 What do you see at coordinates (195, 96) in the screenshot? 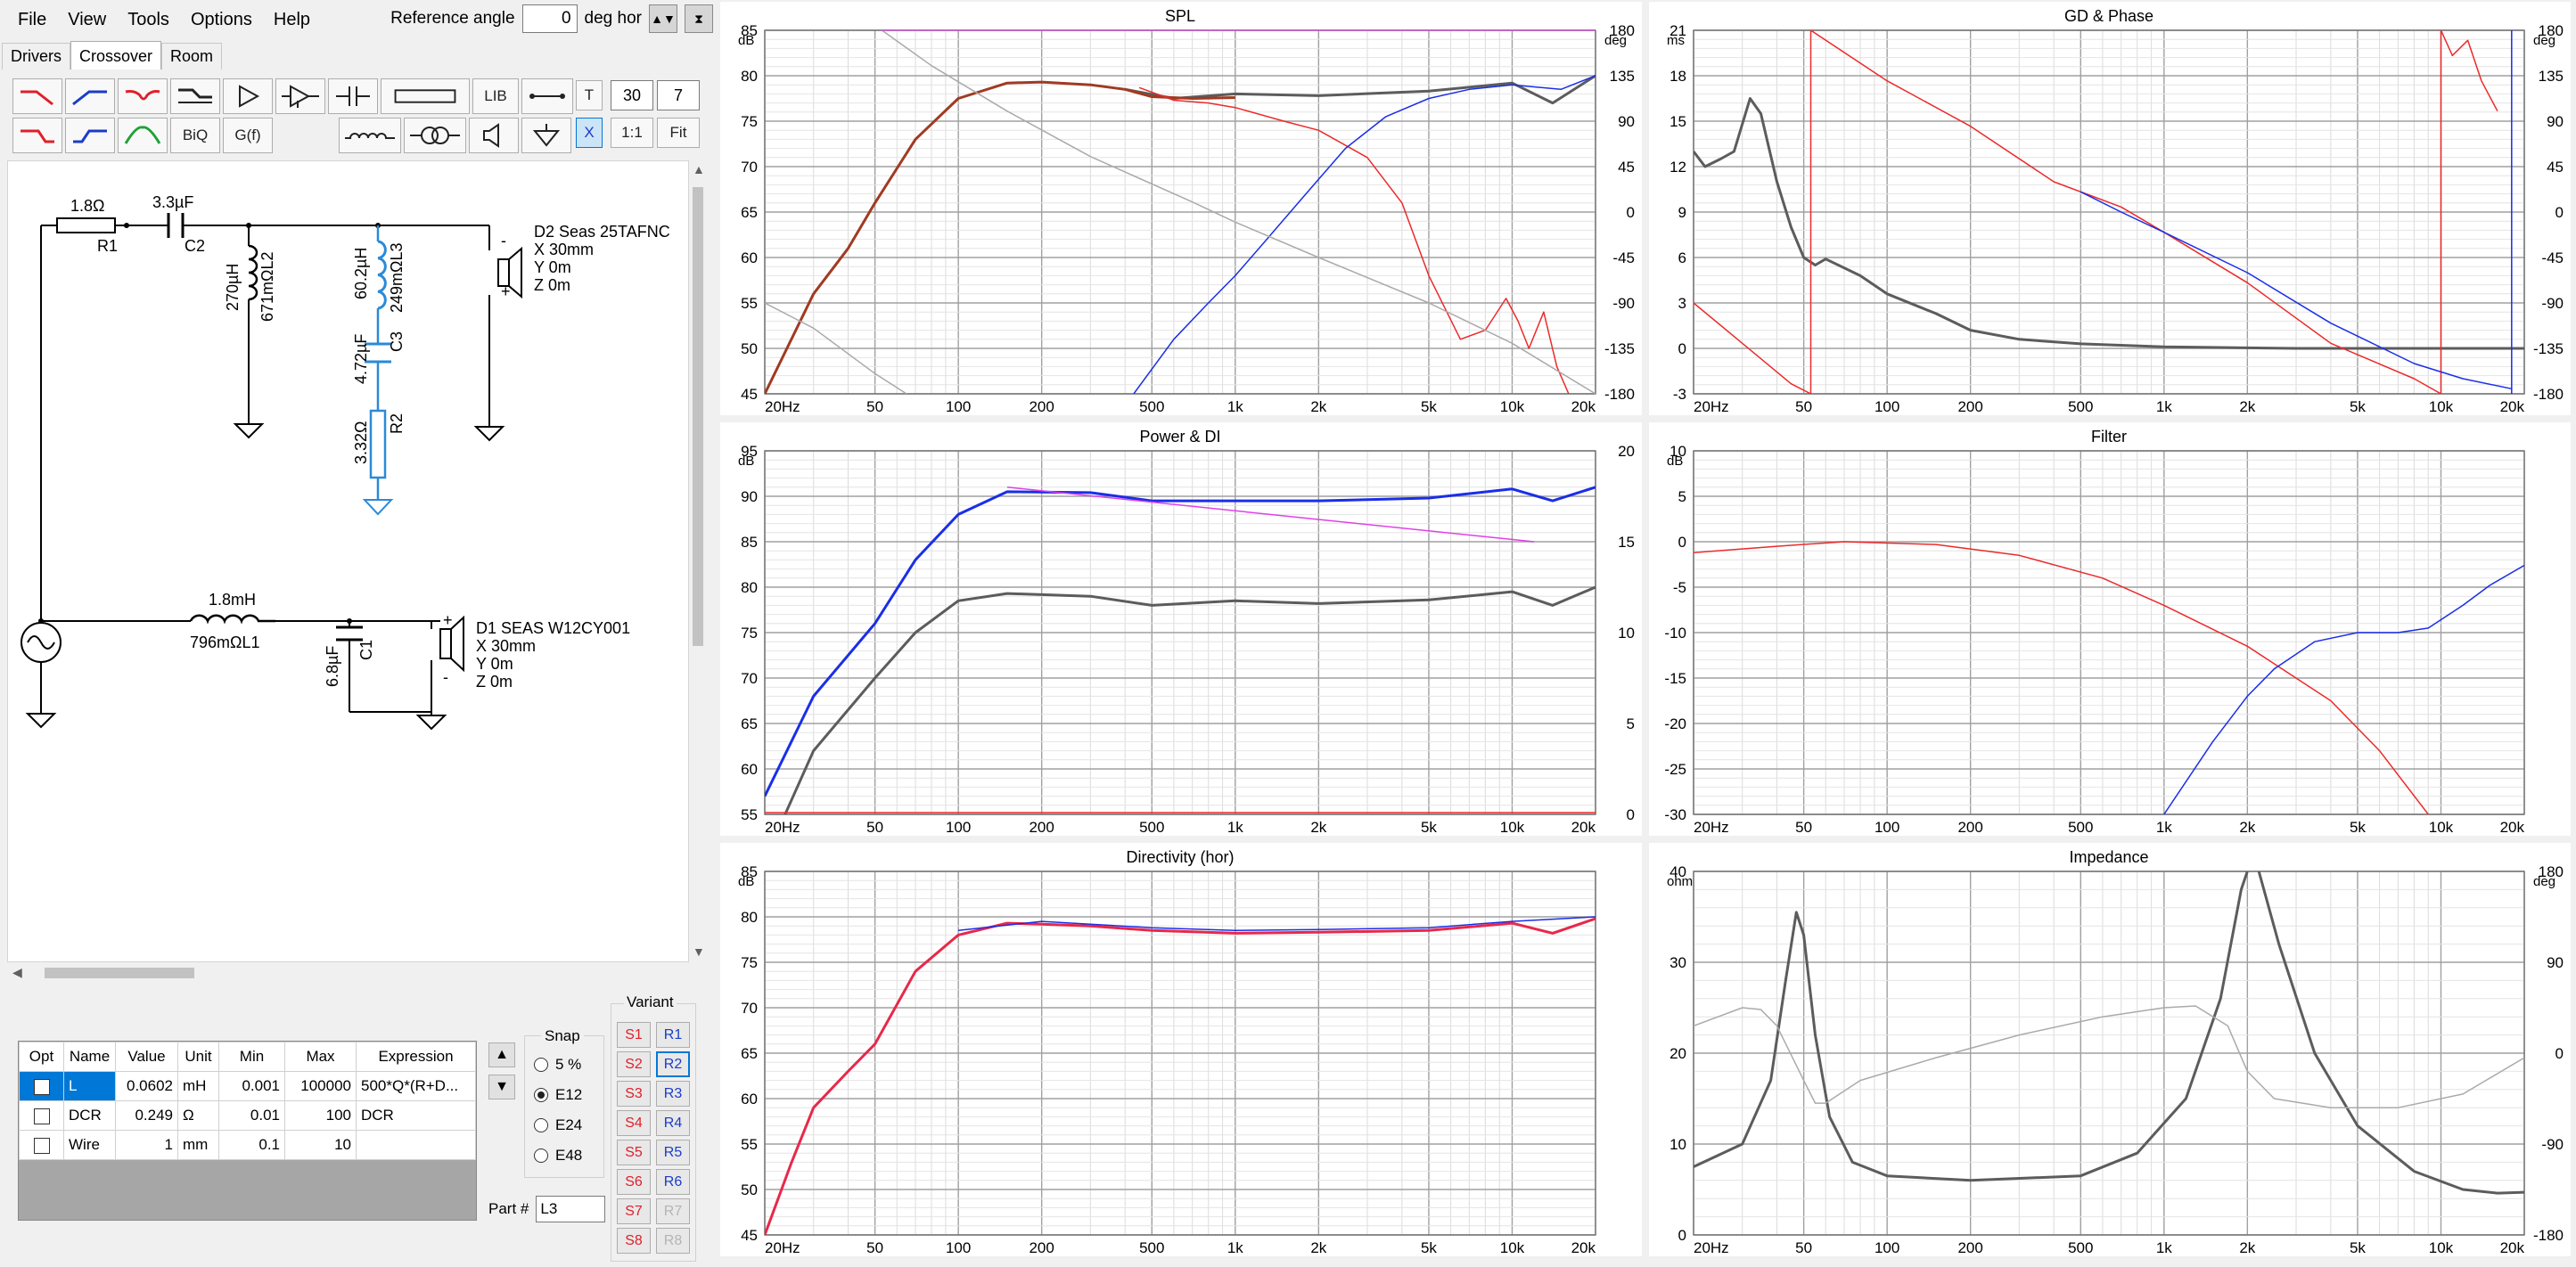
I see `shelf-filter-button` at bounding box center [195, 96].